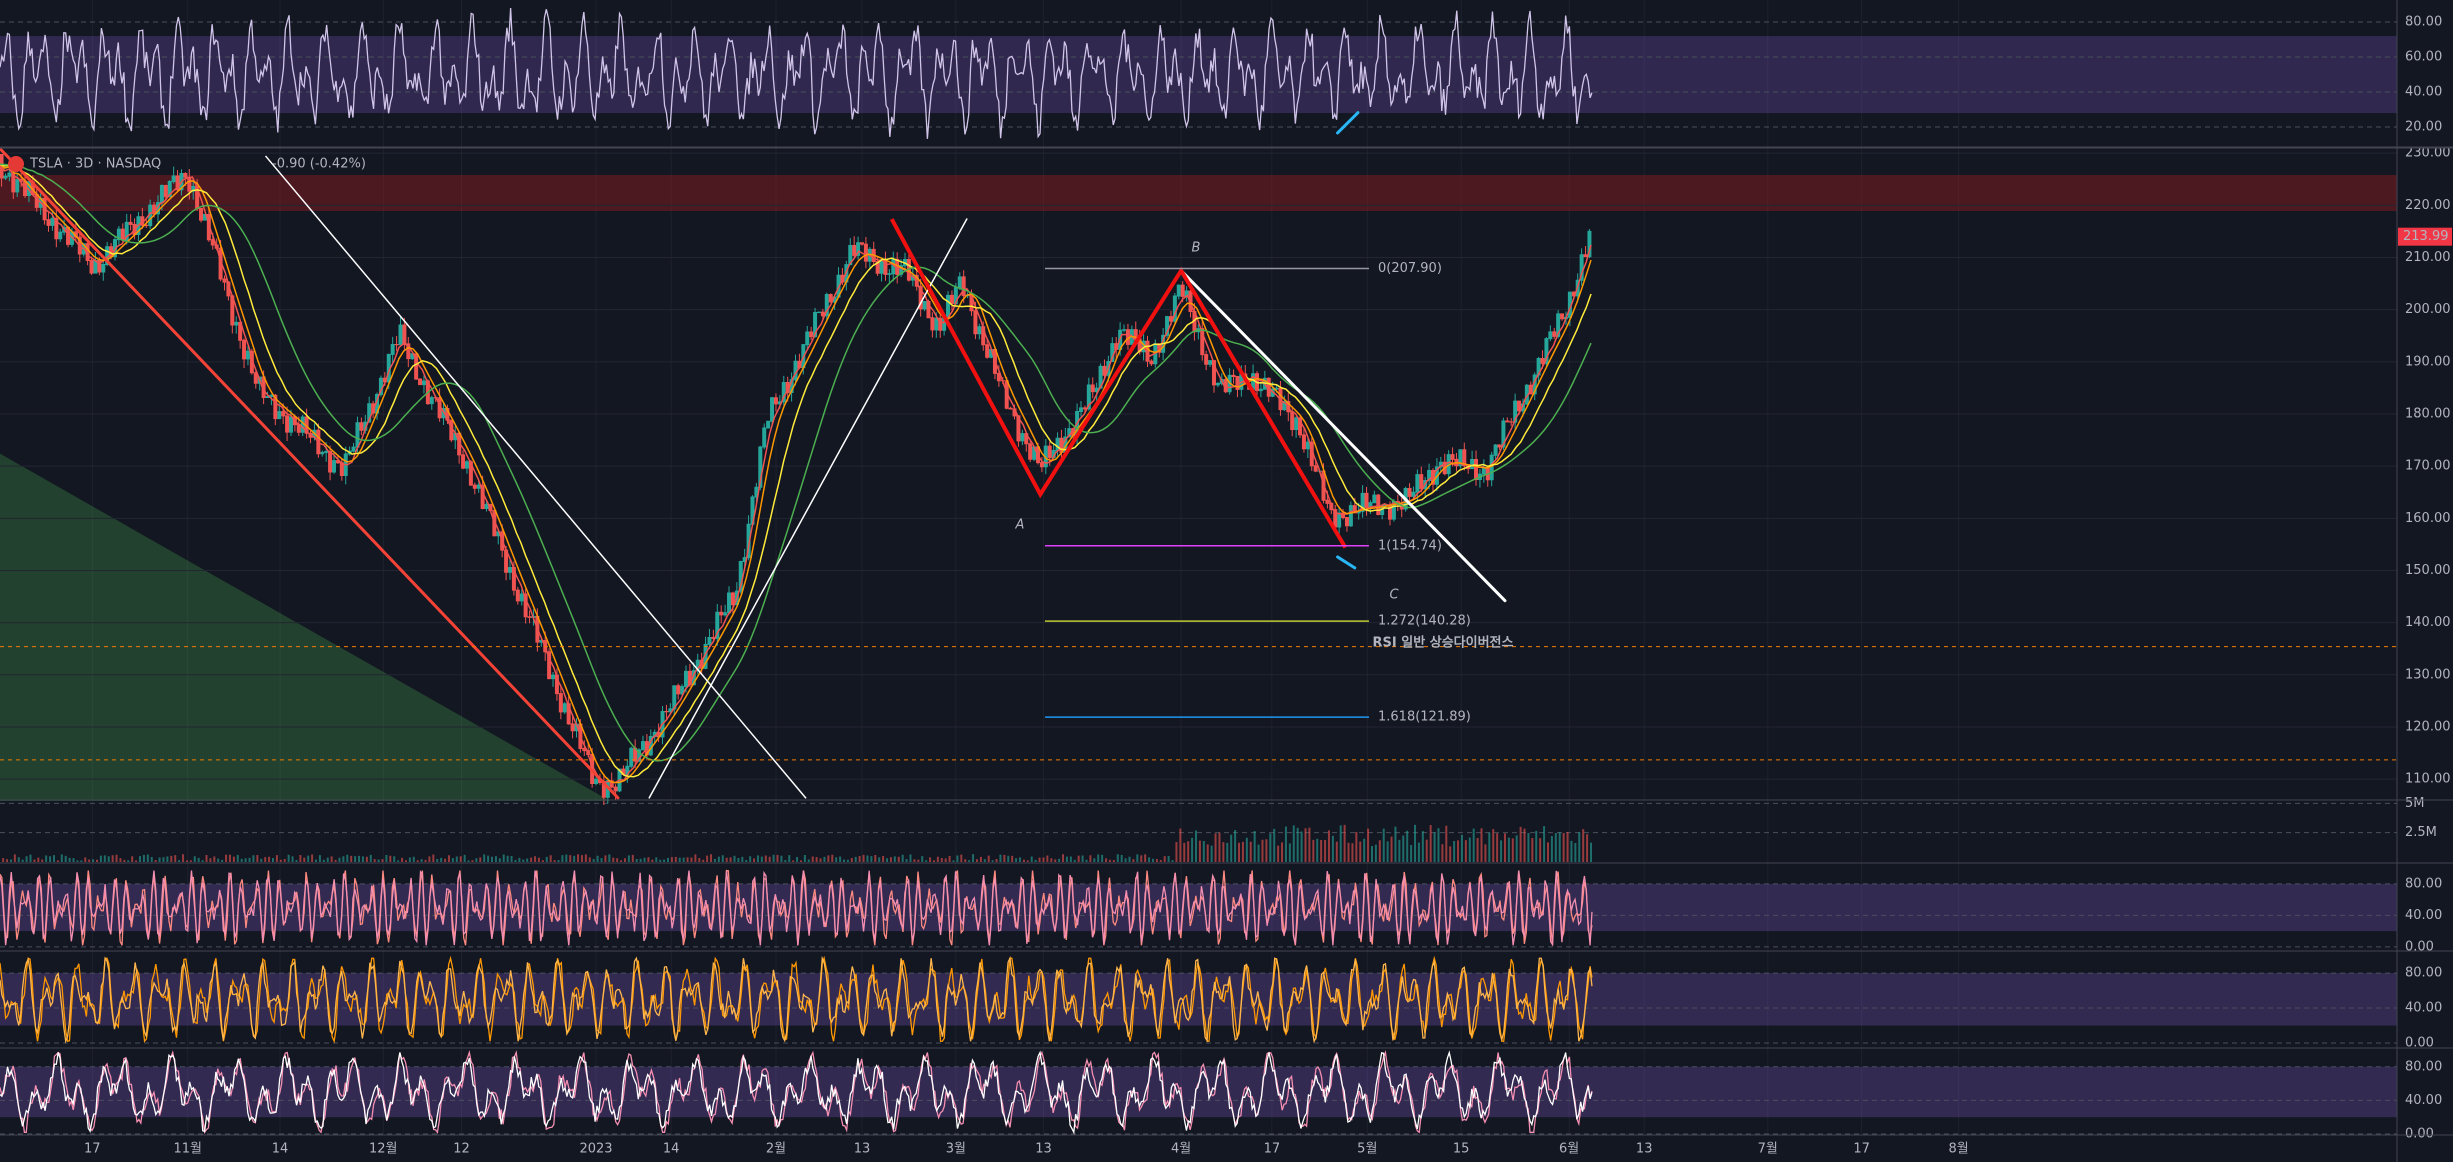 Image resolution: width=2453 pixels, height=1162 pixels. I want to click on y-tick-label: 220.00, so click(2428, 205).